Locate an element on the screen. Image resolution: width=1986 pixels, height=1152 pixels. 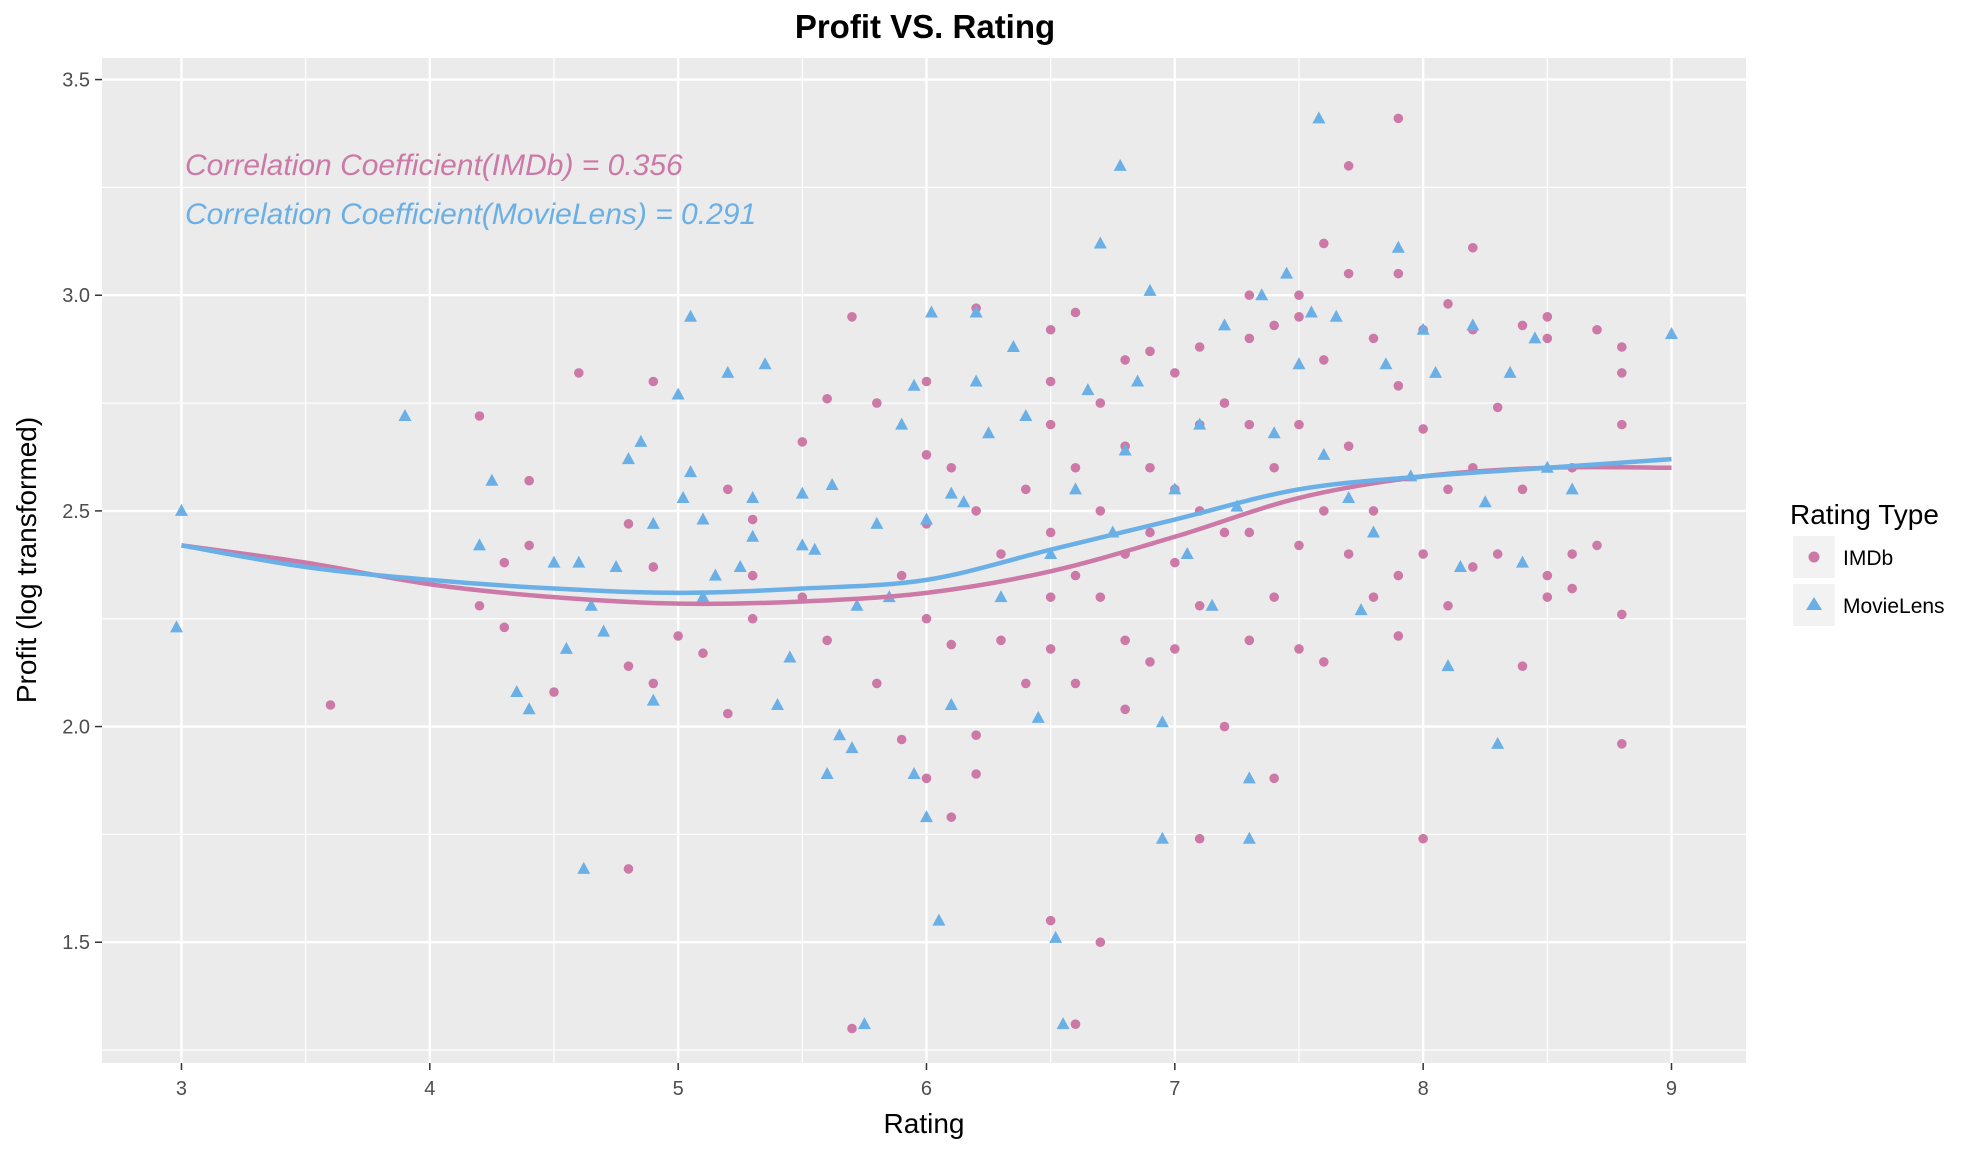
movielens-trend-line is located at coordinates (926, 526).